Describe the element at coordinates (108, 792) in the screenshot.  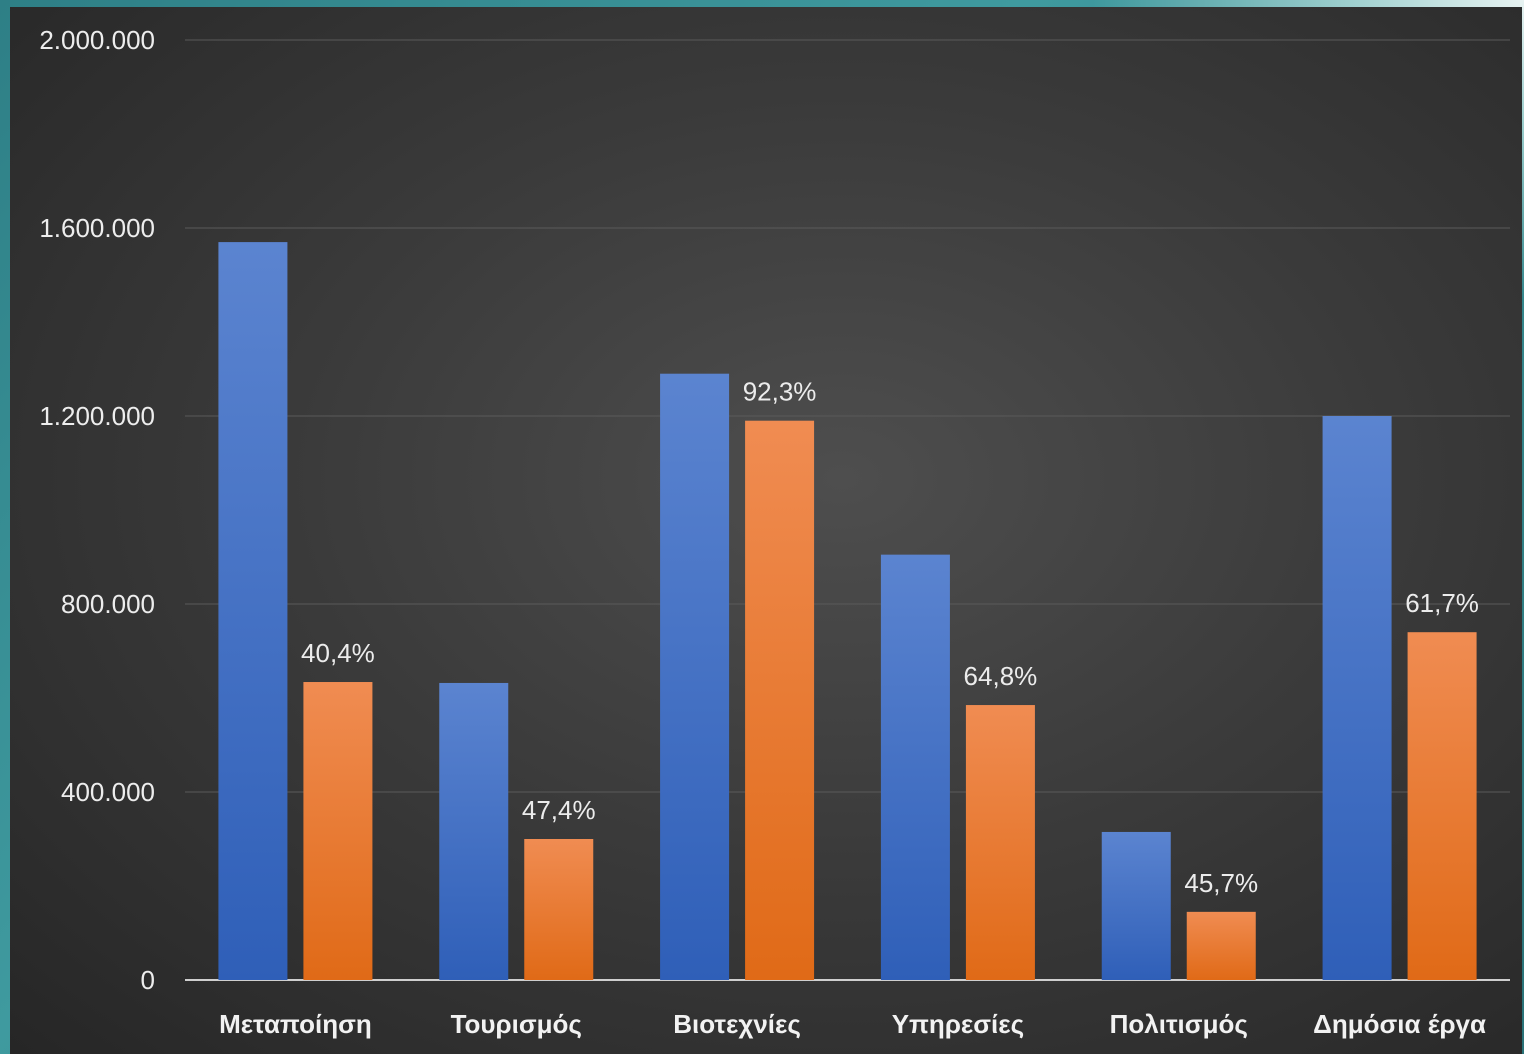
I see `y-tick-label: 400.000` at that location.